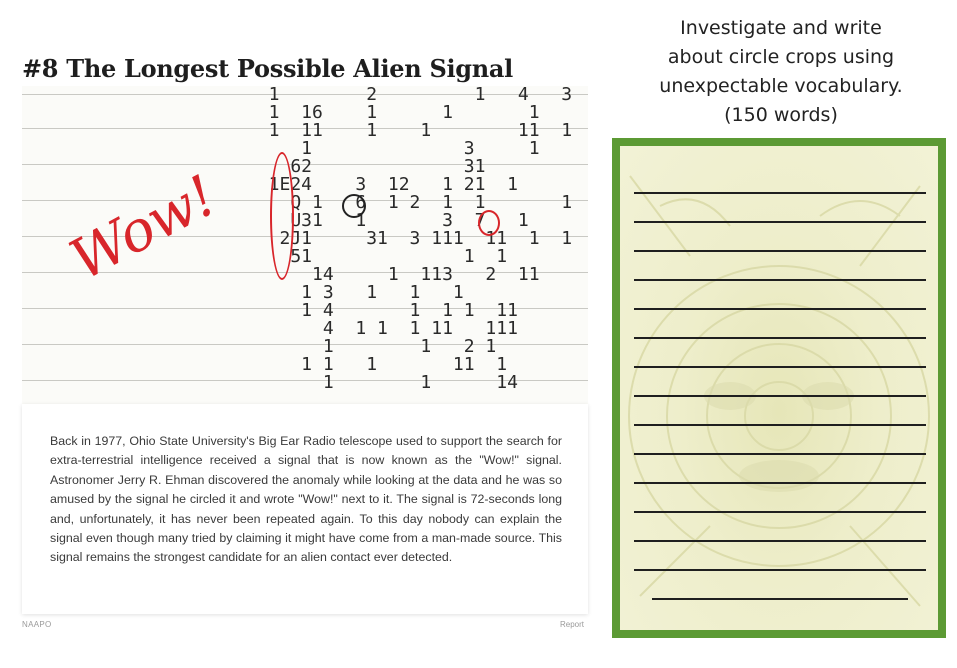  Describe the element at coordinates (393, 112) in the screenshot. I see `printout-row: 1 16 1 1 1` at that location.